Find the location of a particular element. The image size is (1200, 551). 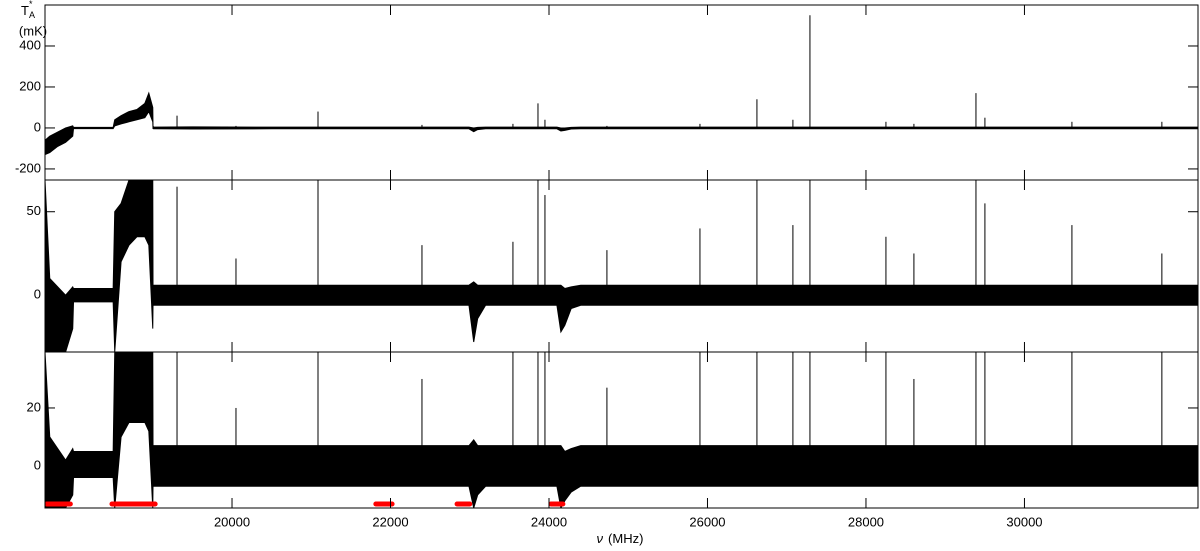

x-axis-label: ν (MHz) is located at coordinates (620, 538).